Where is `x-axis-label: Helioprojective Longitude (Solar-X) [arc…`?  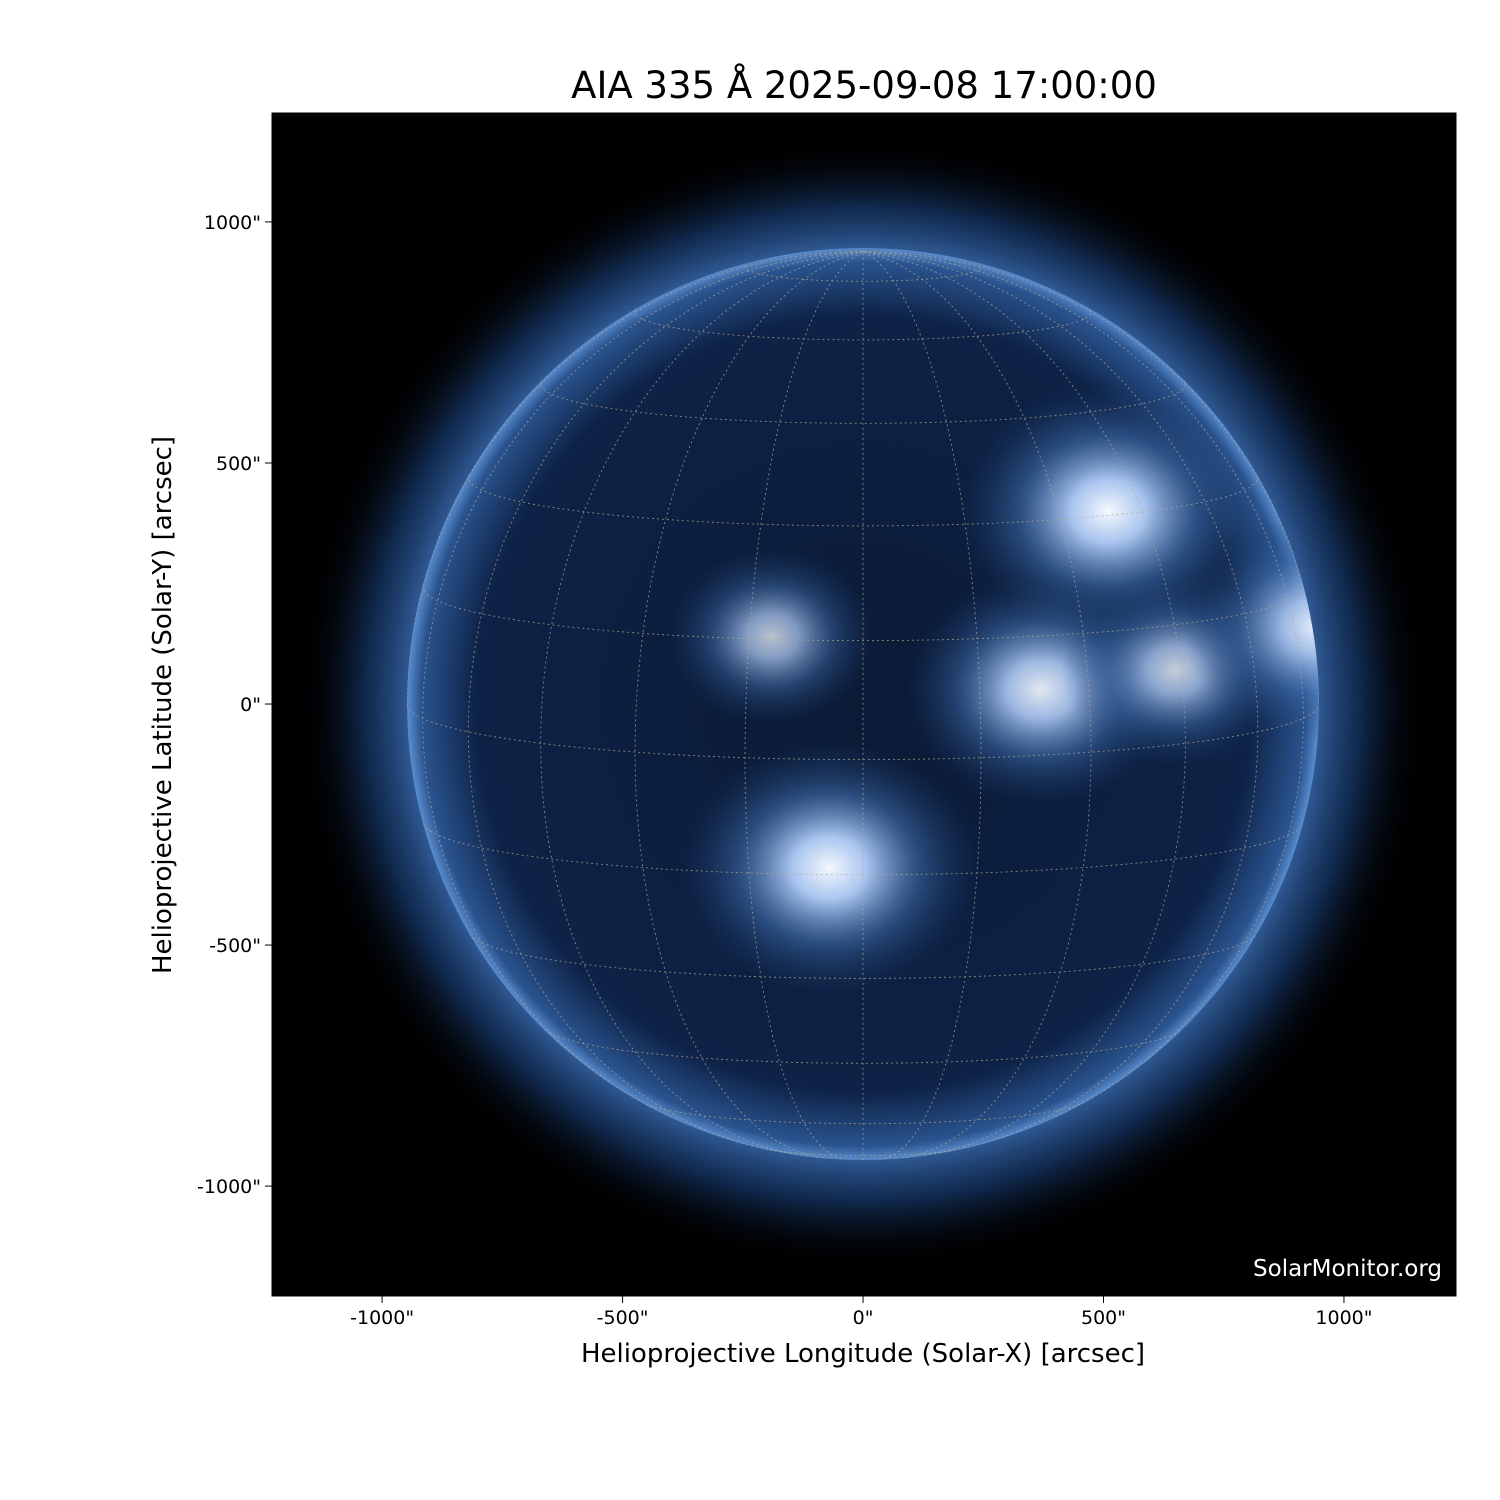
x-axis-label: Helioprojective Longitude (Solar-X) [arc… is located at coordinates (863, 1354).